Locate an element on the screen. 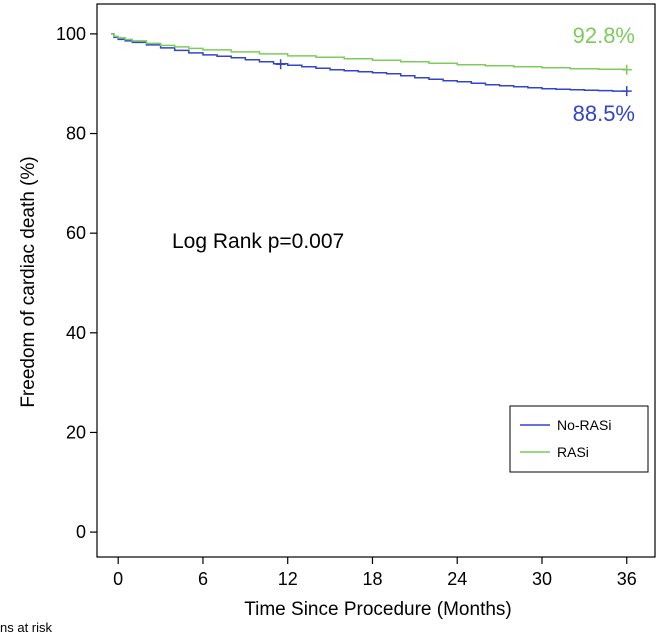 The image size is (670, 635). legend-box is located at coordinates (579, 439).